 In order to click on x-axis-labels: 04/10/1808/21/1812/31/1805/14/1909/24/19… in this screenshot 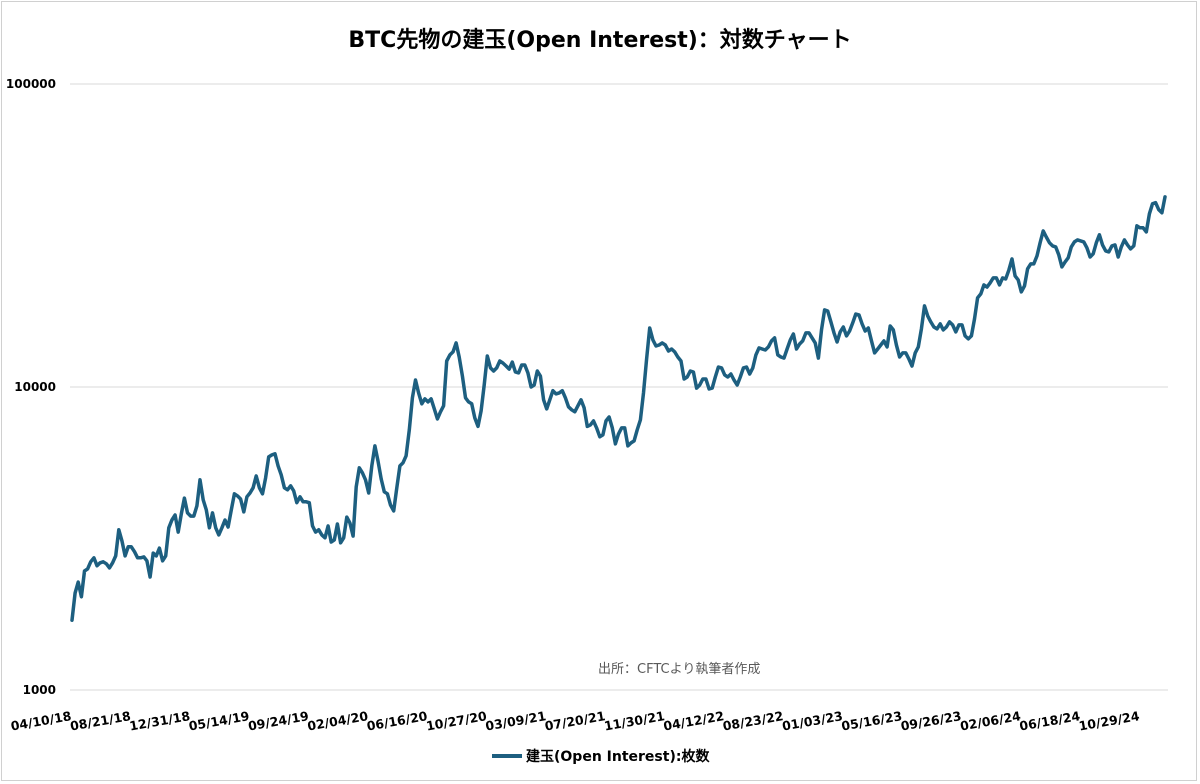, I will do `click(575, 720)`.